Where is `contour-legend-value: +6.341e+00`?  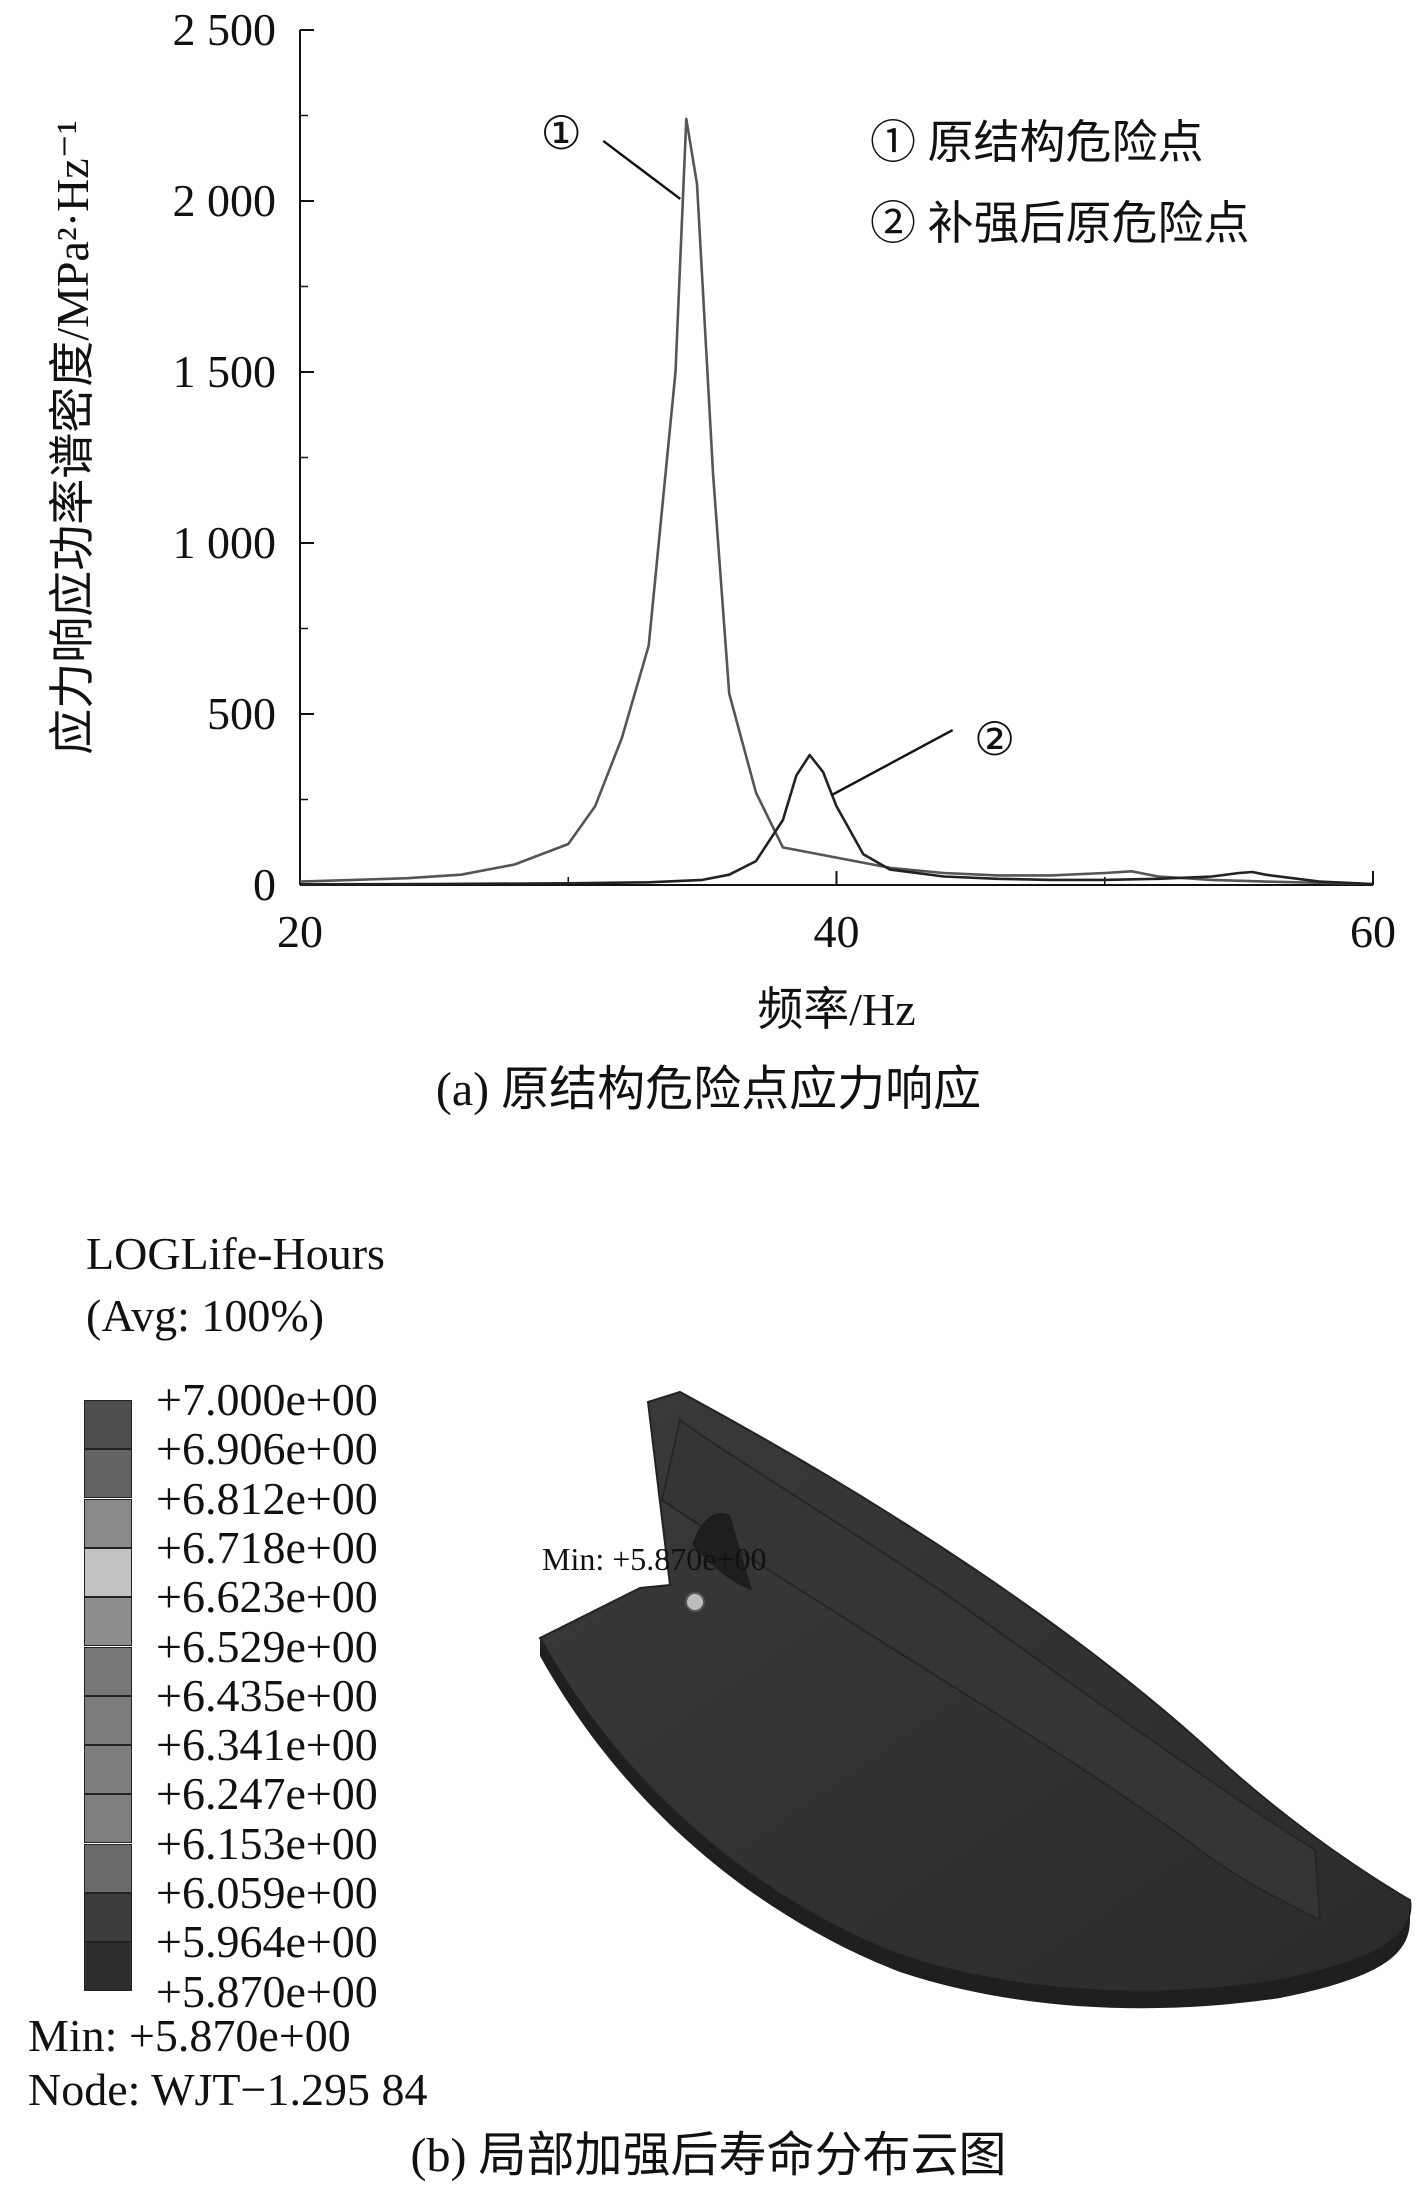 contour-legend-value: +6.341e+00 is located at coordinates (267, 1745).